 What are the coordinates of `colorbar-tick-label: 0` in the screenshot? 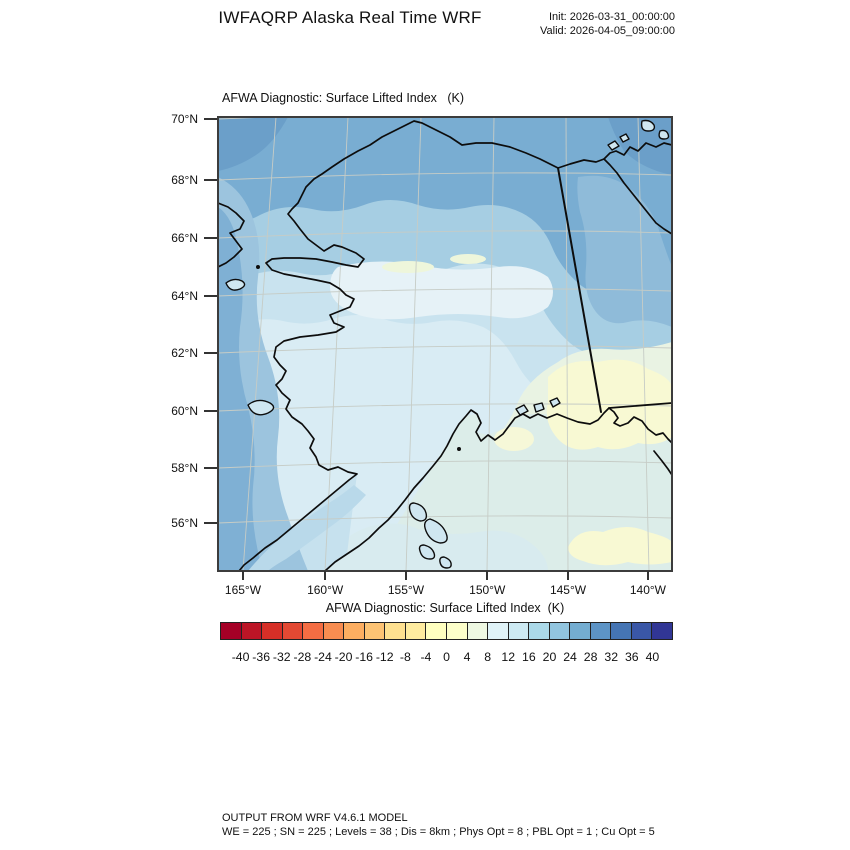 It's located at (446, 657).